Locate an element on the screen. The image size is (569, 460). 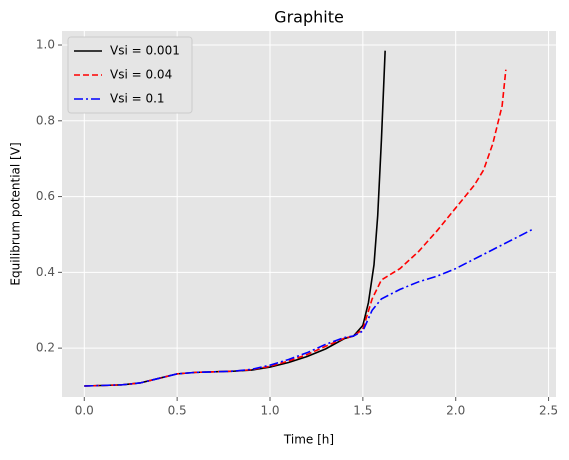
y-tick-label: 1.0 is located at coordinates (45, 45).